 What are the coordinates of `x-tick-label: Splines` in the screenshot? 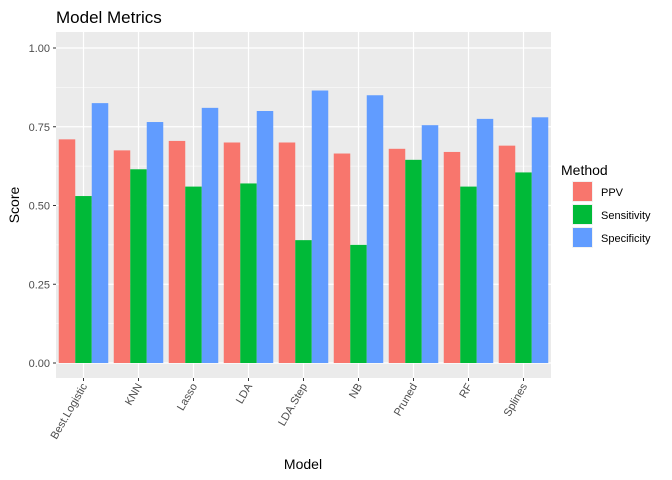 It's located at (516, 400).